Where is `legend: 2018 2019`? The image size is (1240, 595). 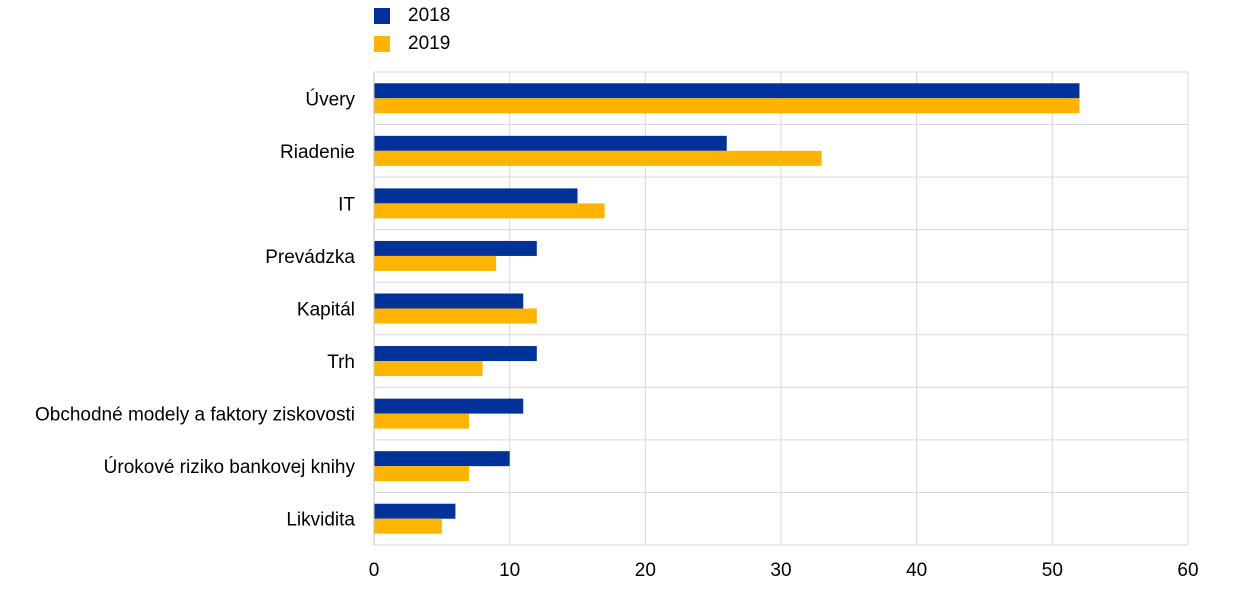 legend: 2018 2019 is located at coordinates (412, 30).